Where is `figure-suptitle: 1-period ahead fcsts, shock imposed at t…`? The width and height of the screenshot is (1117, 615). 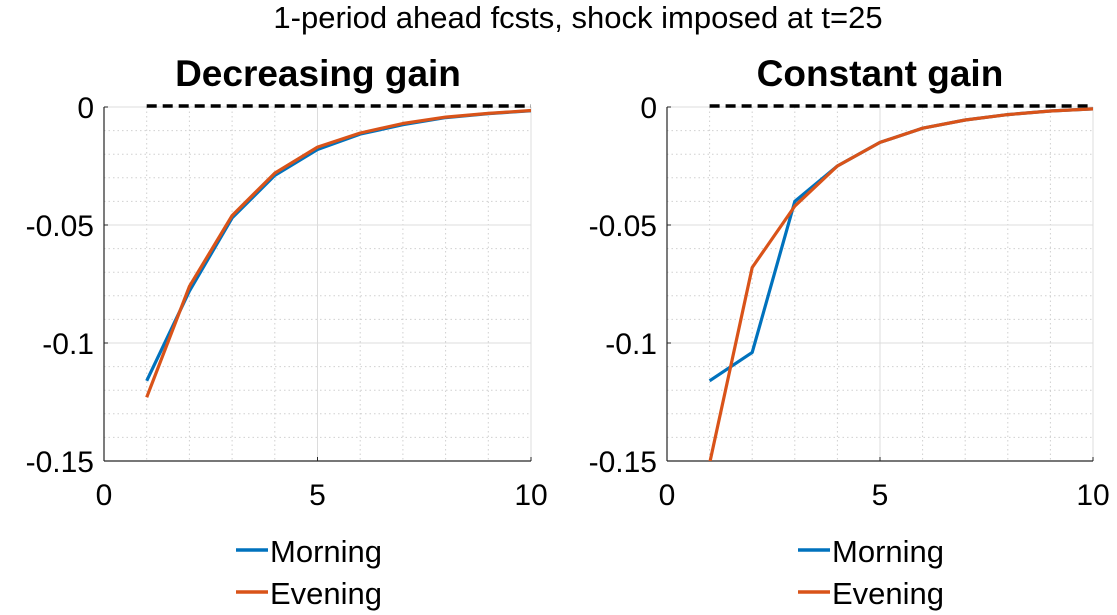 figure-suptitle: 1-period ahead fcsts, shock imposed at t… is located at coordinates (577, 17).